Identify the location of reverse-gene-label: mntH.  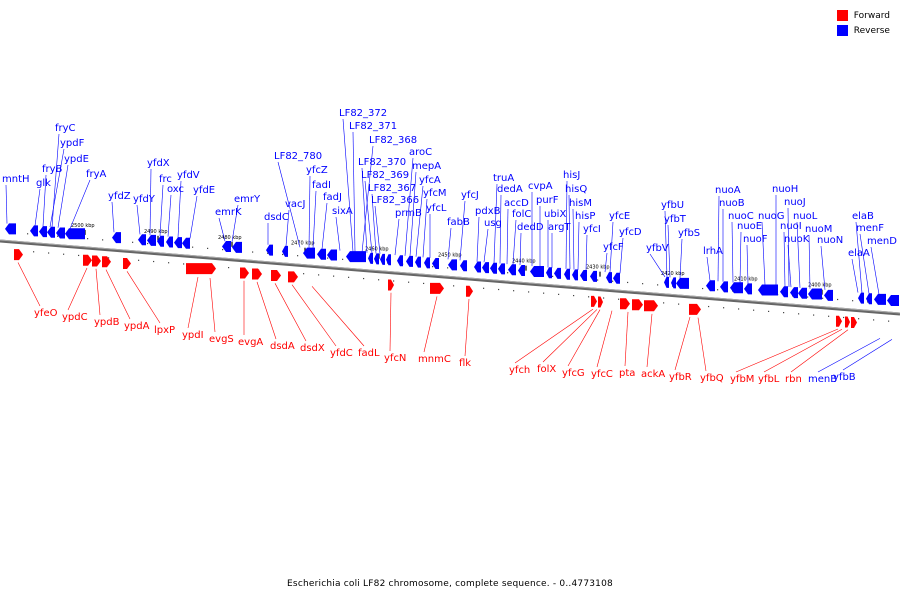
(16, 179).